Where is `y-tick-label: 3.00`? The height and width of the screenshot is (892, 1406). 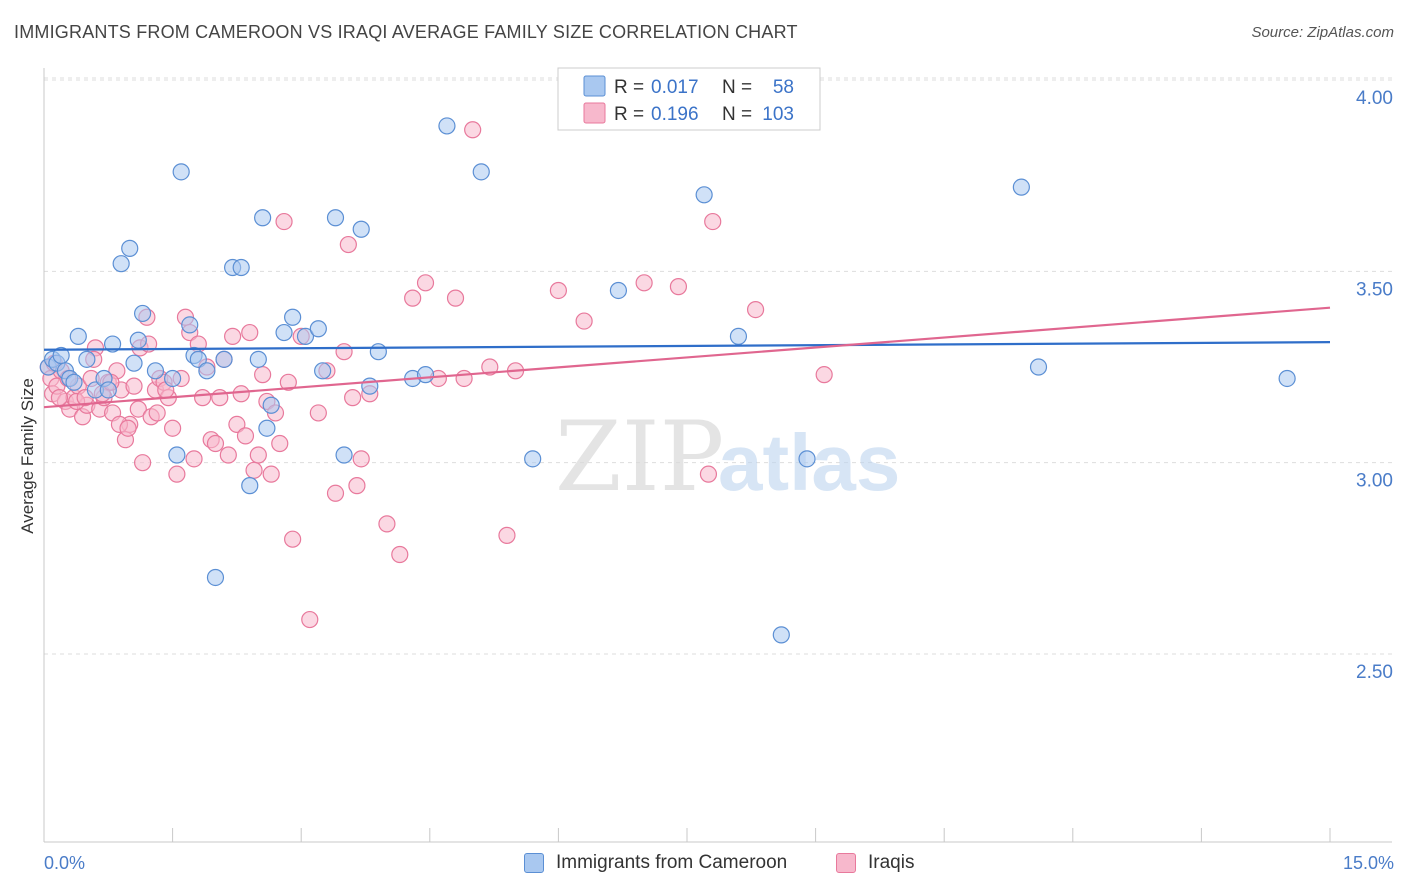 y-tick-label: 3.00 is located at coordinates (1374, 481).